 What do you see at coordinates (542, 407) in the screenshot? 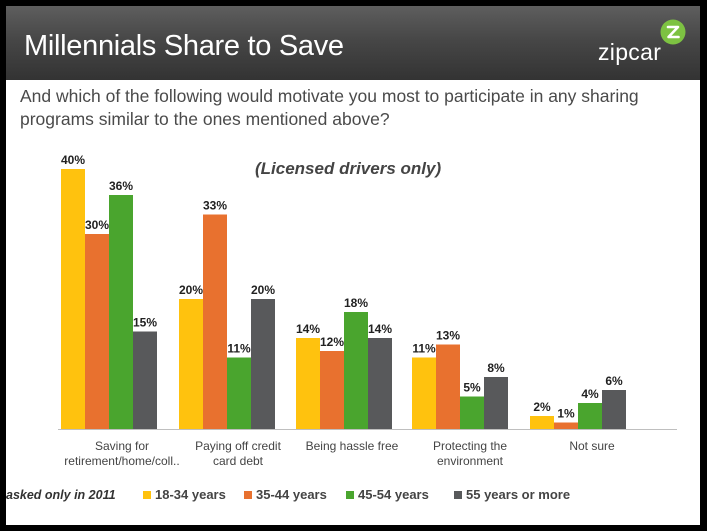
I see `data-label: 2%` at bounding box center [542, 407].